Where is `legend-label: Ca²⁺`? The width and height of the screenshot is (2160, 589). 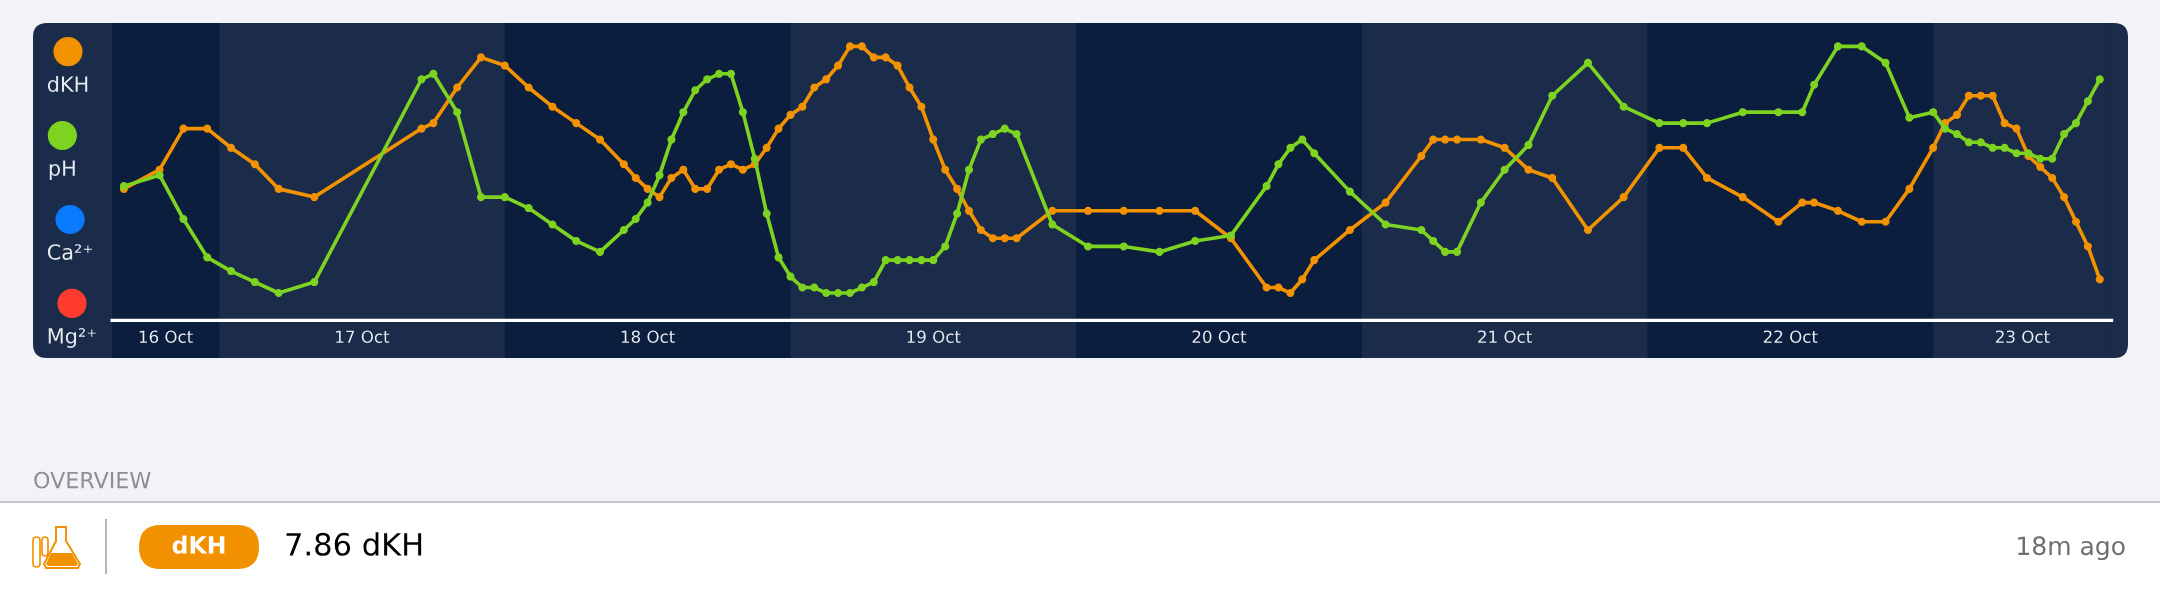
legend-label: Ca²⁺ is located at coordinates (69, 252).